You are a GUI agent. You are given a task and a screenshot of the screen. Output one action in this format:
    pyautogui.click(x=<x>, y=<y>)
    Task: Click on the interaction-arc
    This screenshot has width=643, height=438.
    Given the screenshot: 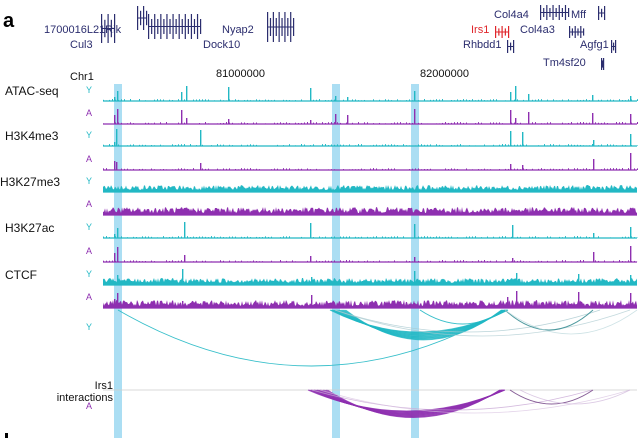 What is the action you would take?
    pyautogui.click(x=462, y=317)
    